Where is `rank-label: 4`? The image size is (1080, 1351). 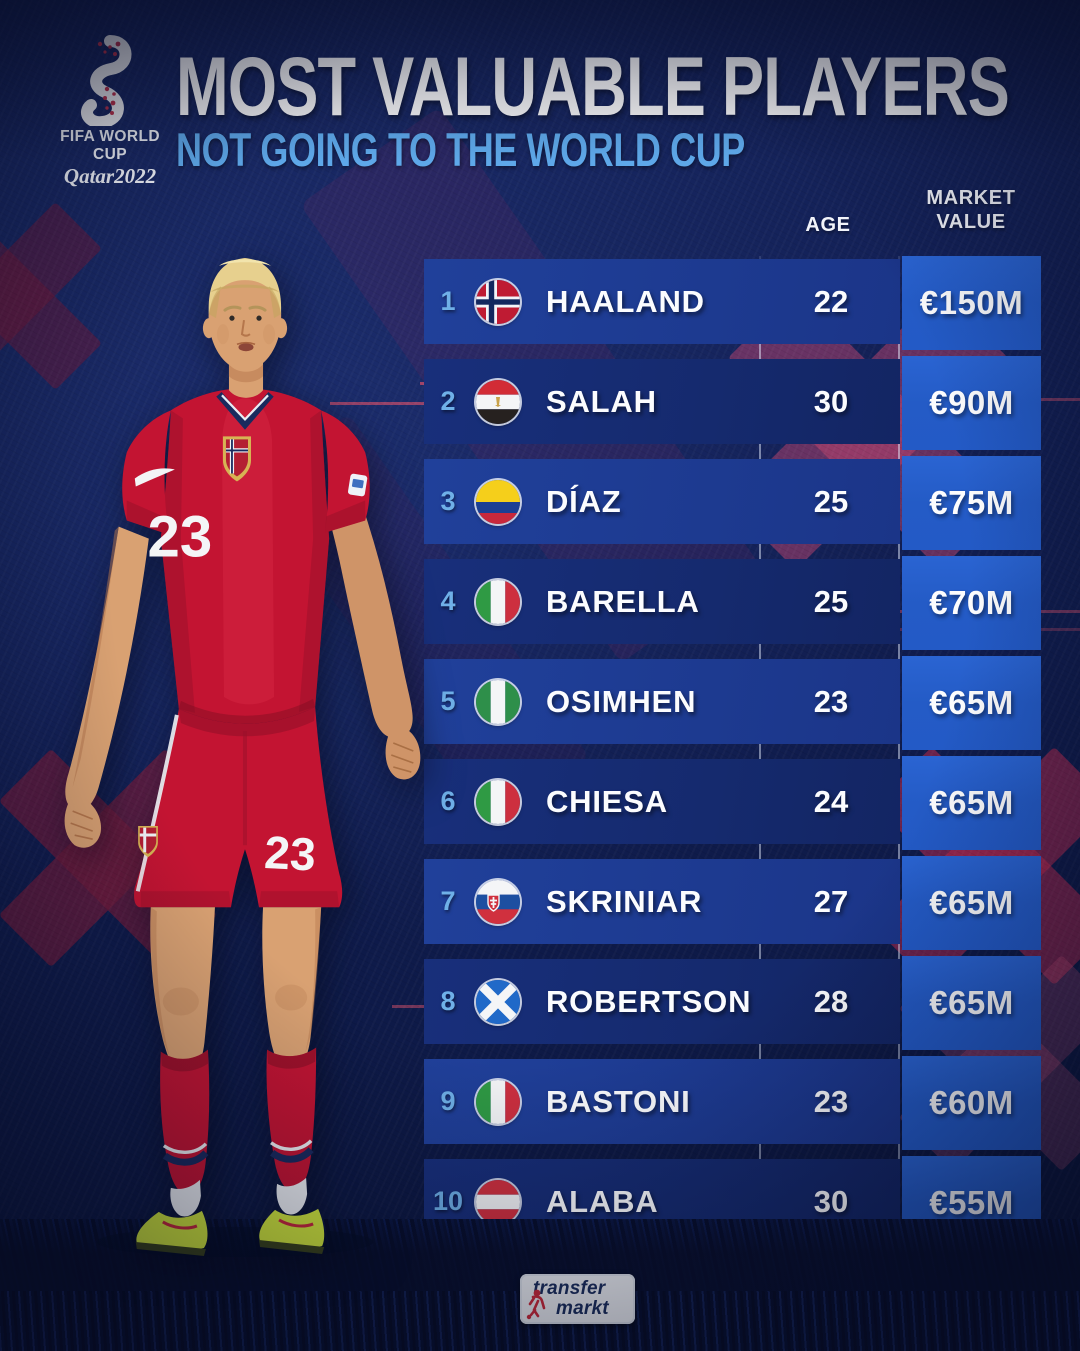
rank-label: 4 is located at coordinates (448, 601).